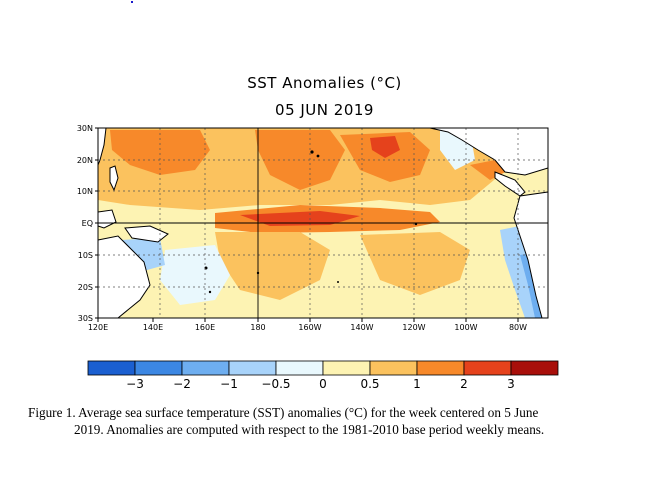 The width and height of the screenshot is (649, 483). What do you see at coordinates (85, 160) in the screenshot?
I see `lat-label: 20N` at bounding box center [85, 160].